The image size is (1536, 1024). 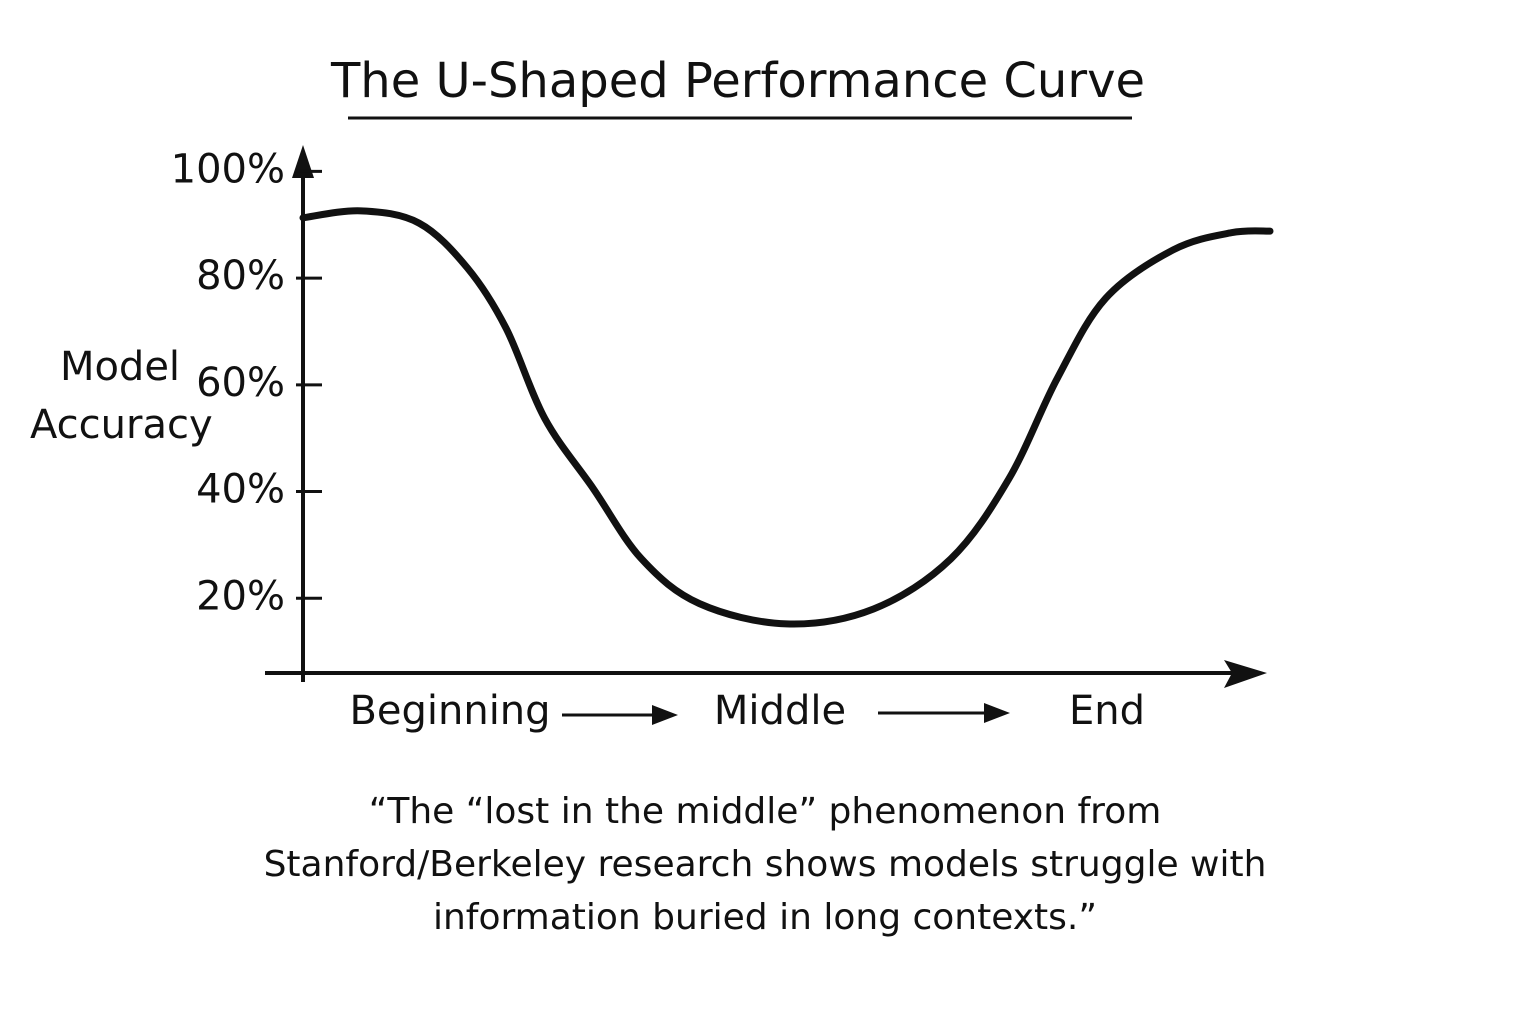 I want to click on y-axis-arrow, so click(x=303, y=161).